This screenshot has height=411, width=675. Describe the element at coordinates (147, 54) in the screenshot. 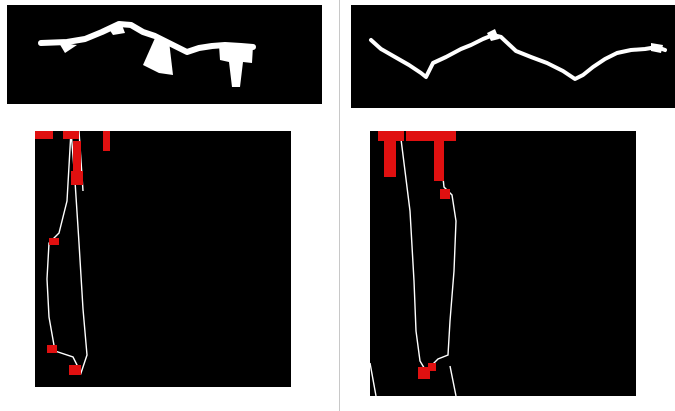

I see `left-top-silhouette-image` at that location.